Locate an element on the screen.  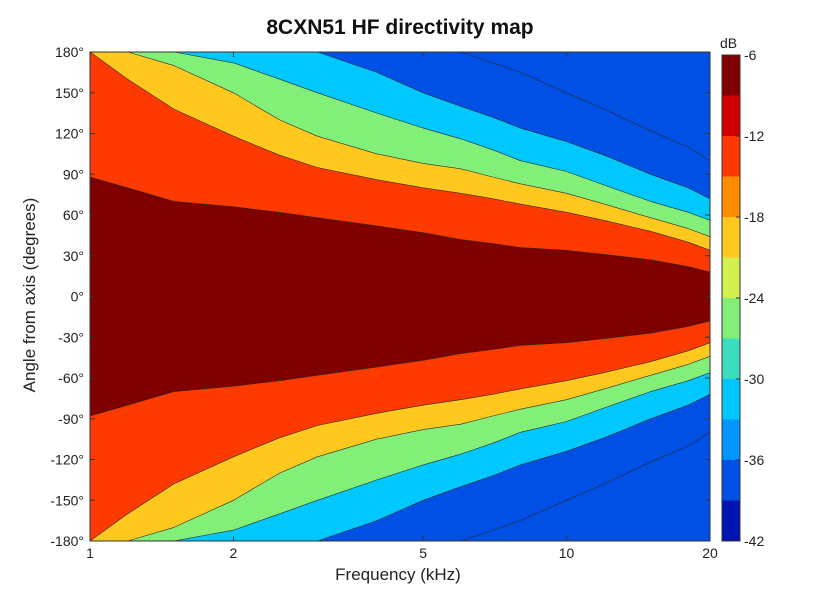
y-tick-label: 150° is located at coordinates (69, 93).